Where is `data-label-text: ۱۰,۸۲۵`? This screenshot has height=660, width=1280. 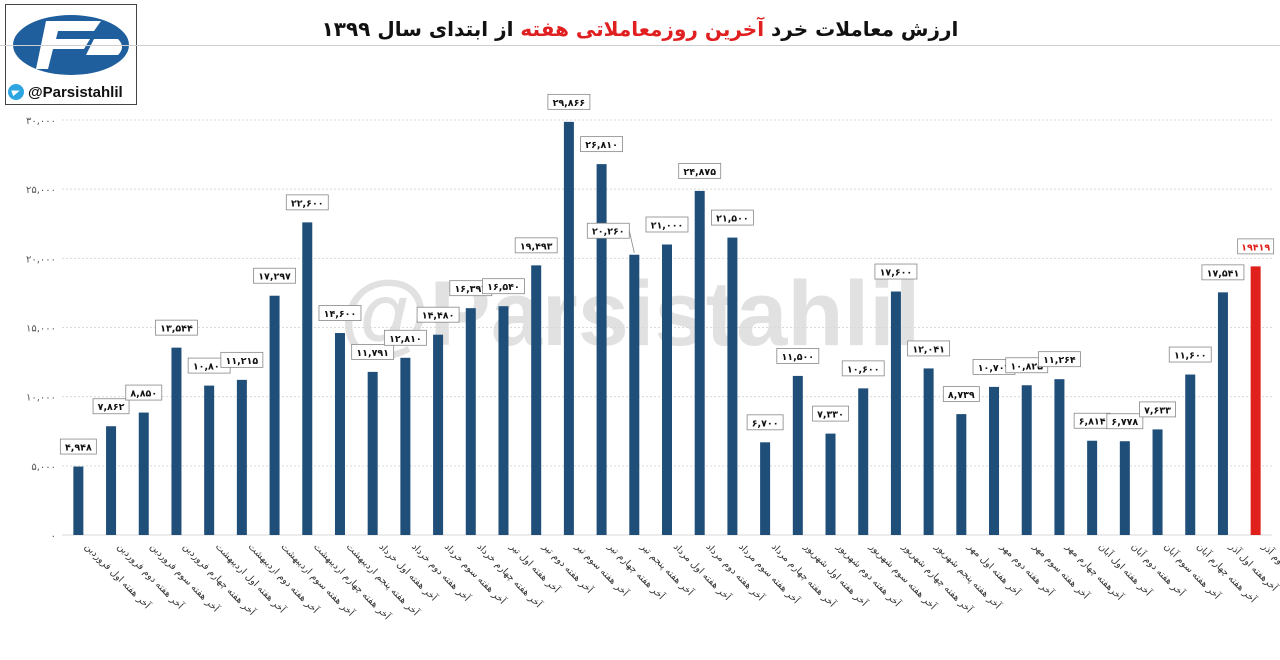 data-label-text: ۱۰,۸۲۵ is located at coordinates (1026, 366).